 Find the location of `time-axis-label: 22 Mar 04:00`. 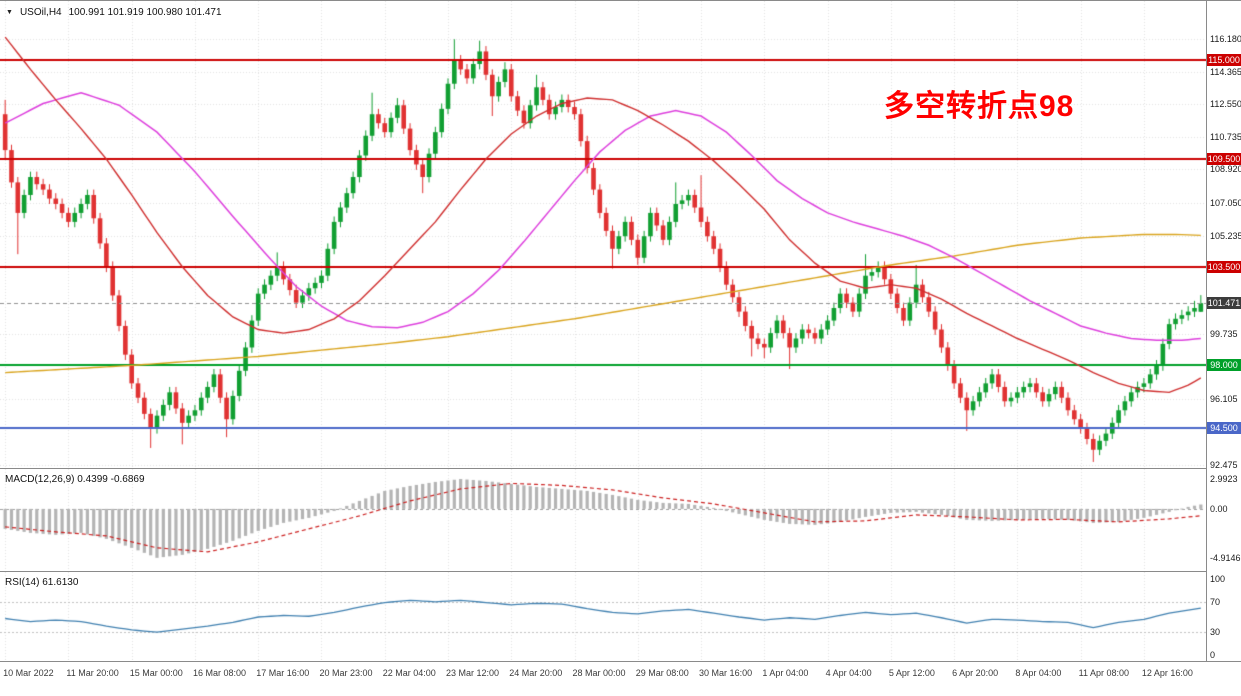

time-axis-label: 22 Mar 04:00 is located at coordinates (409, 673).